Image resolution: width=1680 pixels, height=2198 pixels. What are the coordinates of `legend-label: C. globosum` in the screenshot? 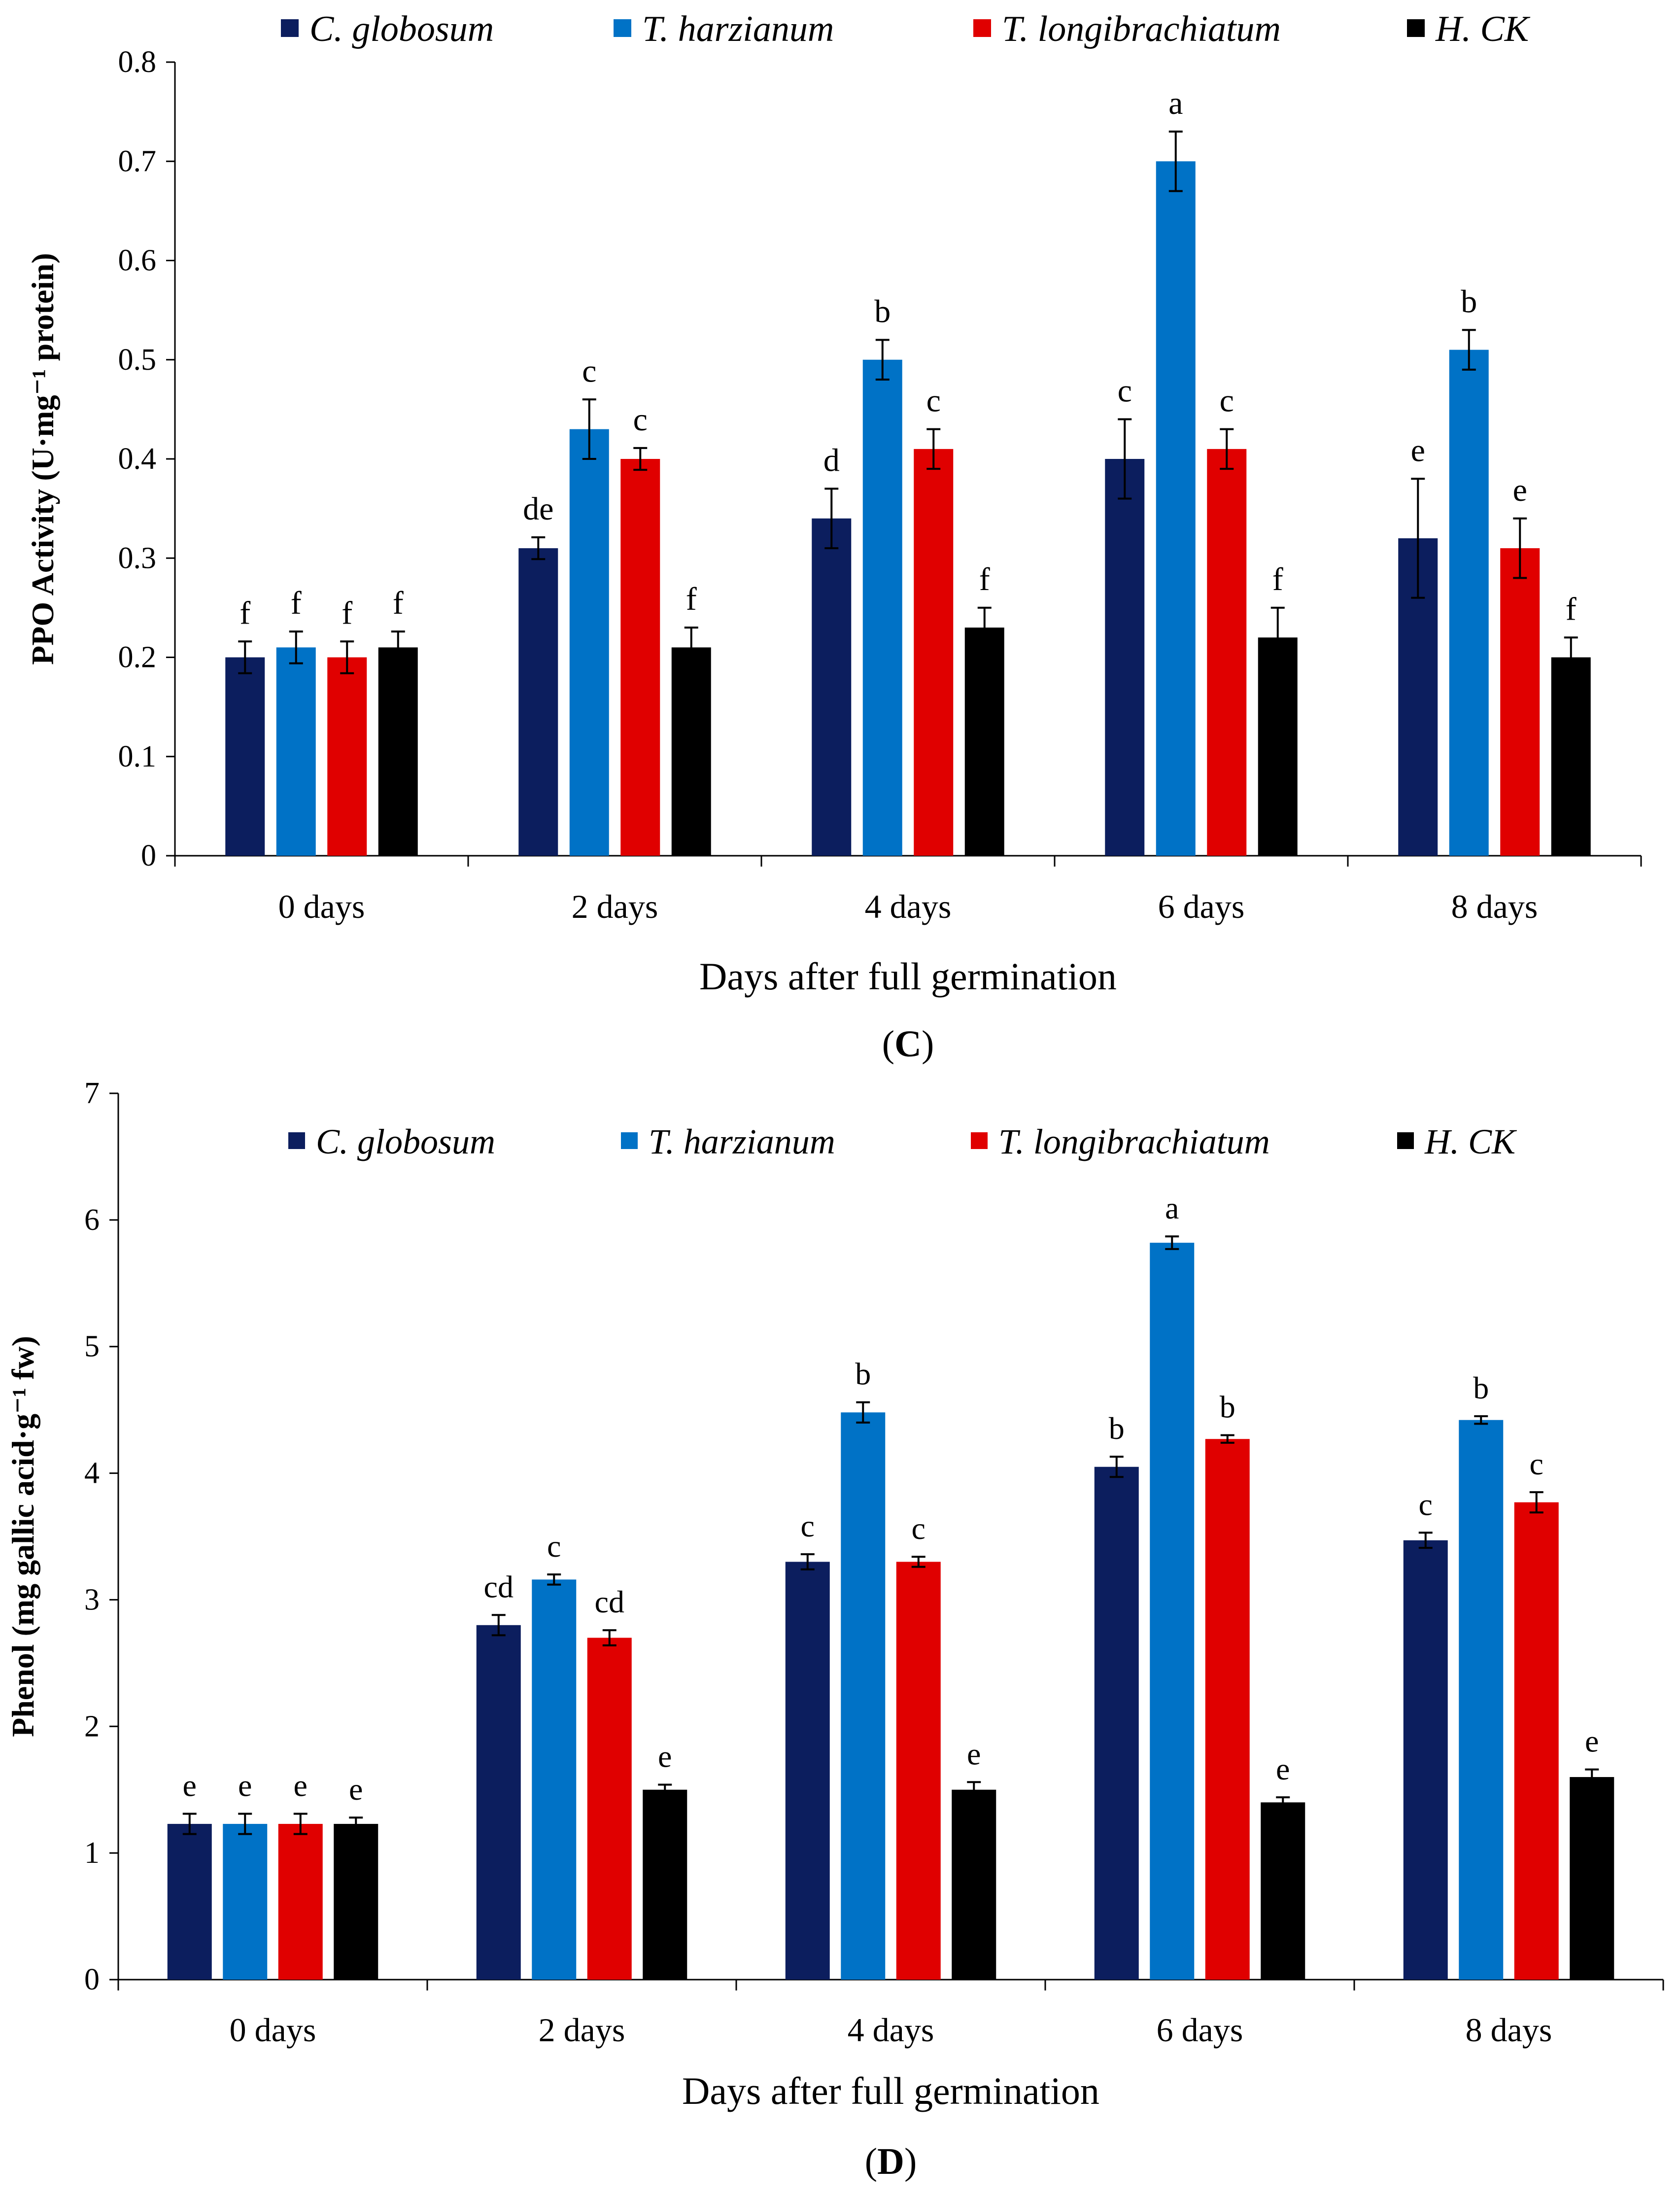 It's located at (401, 29).